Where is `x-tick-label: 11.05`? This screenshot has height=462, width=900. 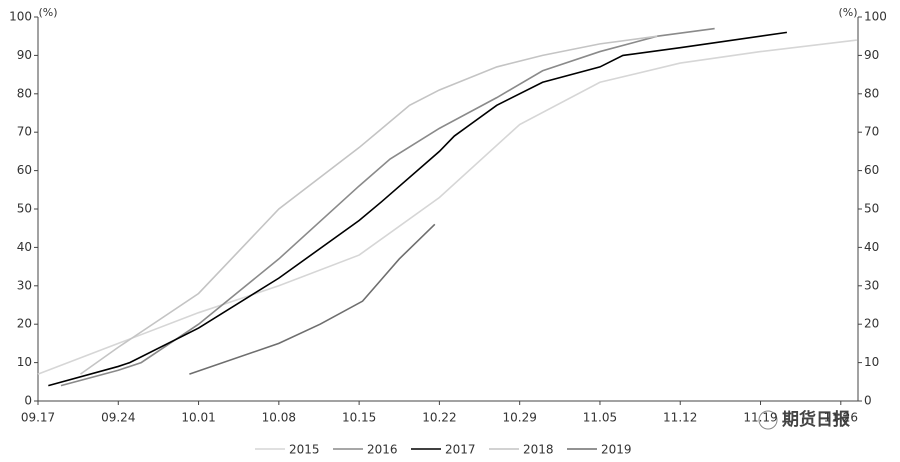 x-tick-label: 11.05 is located at coordinates (600, 418).